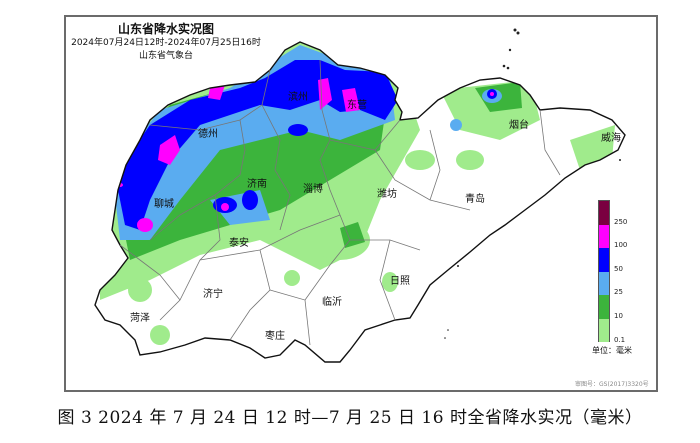  What do you see at coordinates (612, 384) in the screenshot?
I see `approval-number: 审图号：GS(2017)3320号` at bounding box center [612, 384].